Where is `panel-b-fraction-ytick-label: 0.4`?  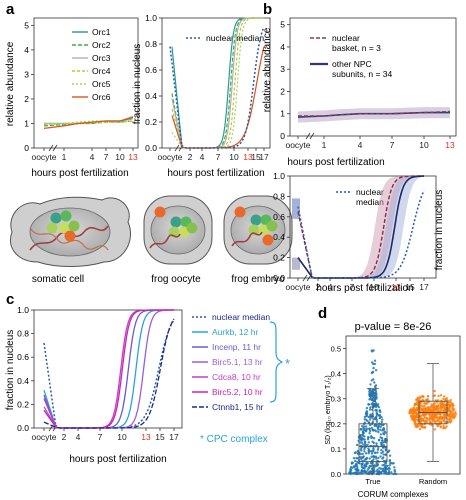
panel-b-fraction-ytick-label: 0.4 is located at coordinates (279, 237).